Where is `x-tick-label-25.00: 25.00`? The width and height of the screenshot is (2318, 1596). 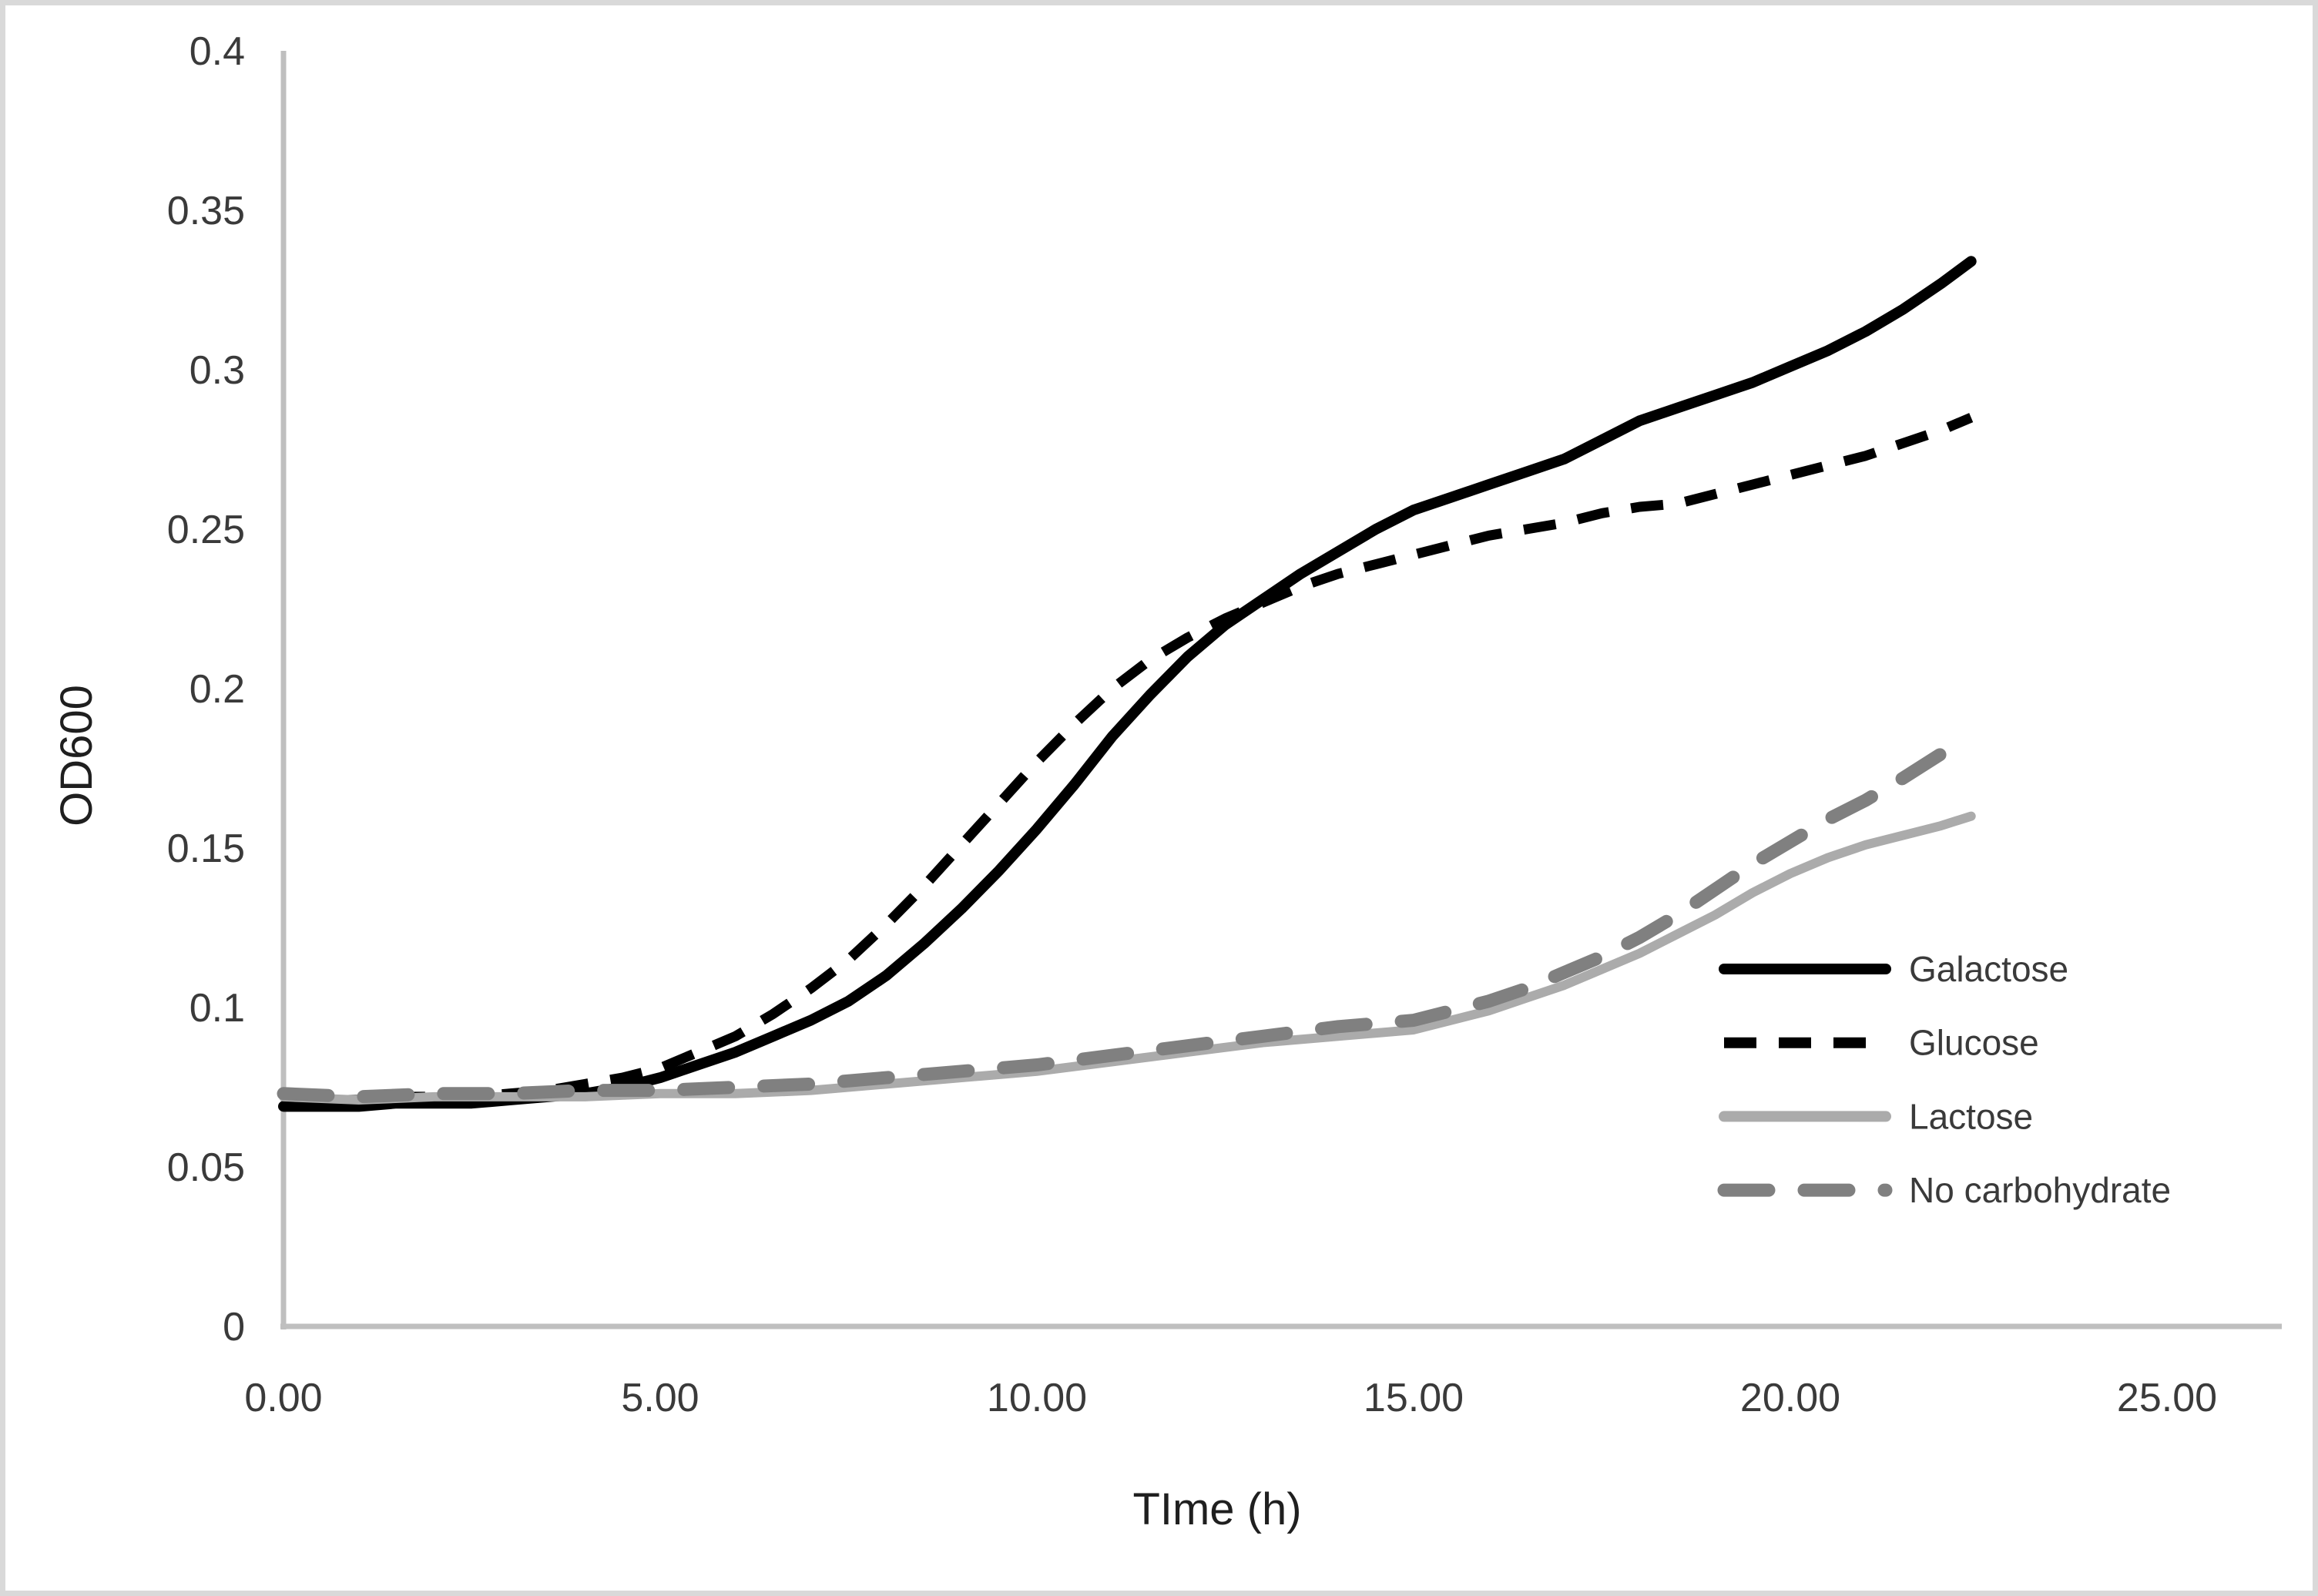 x-tick-label-25.00: 25.00 is located at coordinates (2167, 1398).